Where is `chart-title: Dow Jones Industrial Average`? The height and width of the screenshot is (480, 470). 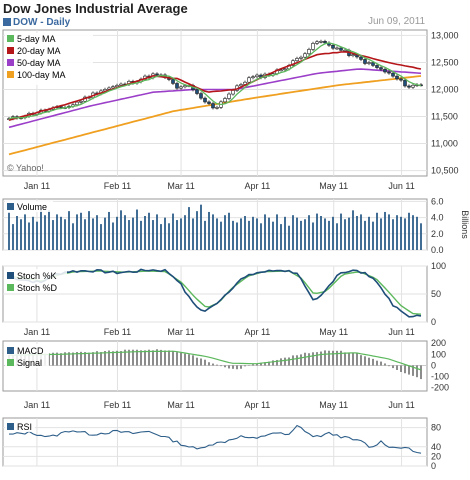 chart-title: Dow Jones Industrial Average is located at coordinates (95, 8).